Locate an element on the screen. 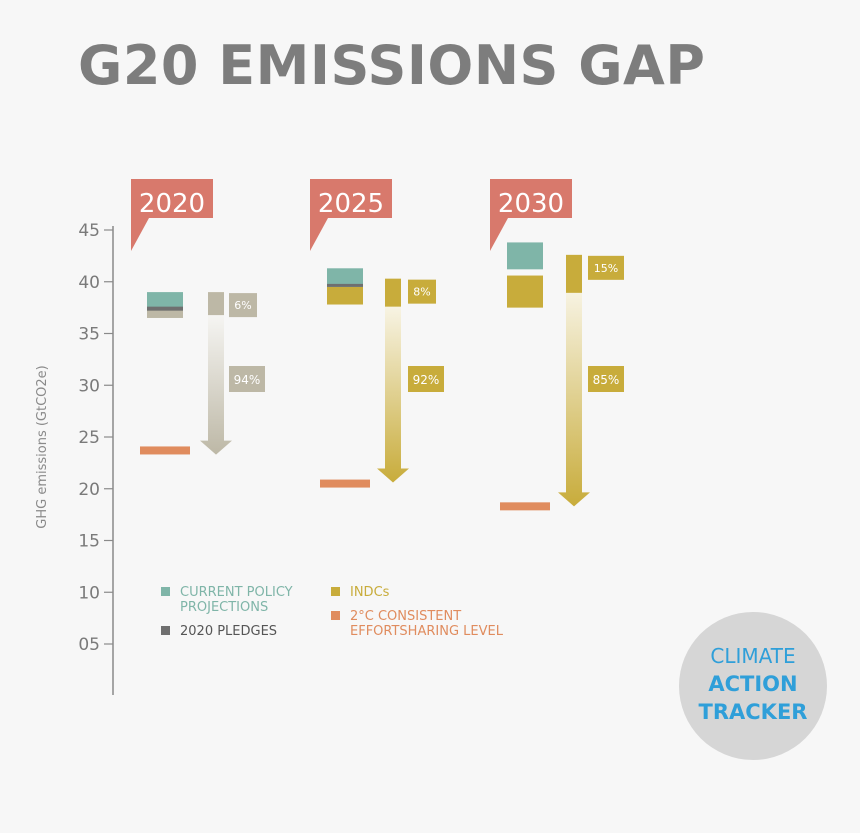 This screenshot has width=860, height=833. chart-title: G20 EMISSIONS GAP is located at coordinates (392, 65).